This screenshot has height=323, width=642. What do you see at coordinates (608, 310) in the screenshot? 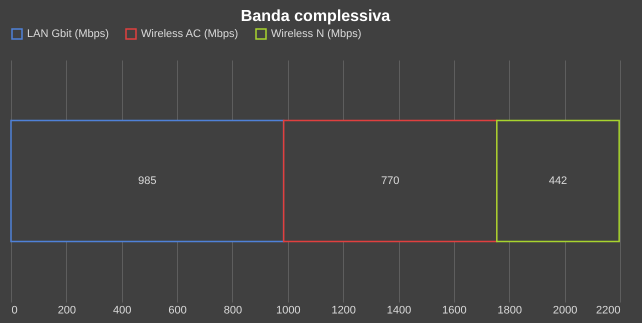
I see `x-tick-label: 2200` at bounding box center [608, 310].